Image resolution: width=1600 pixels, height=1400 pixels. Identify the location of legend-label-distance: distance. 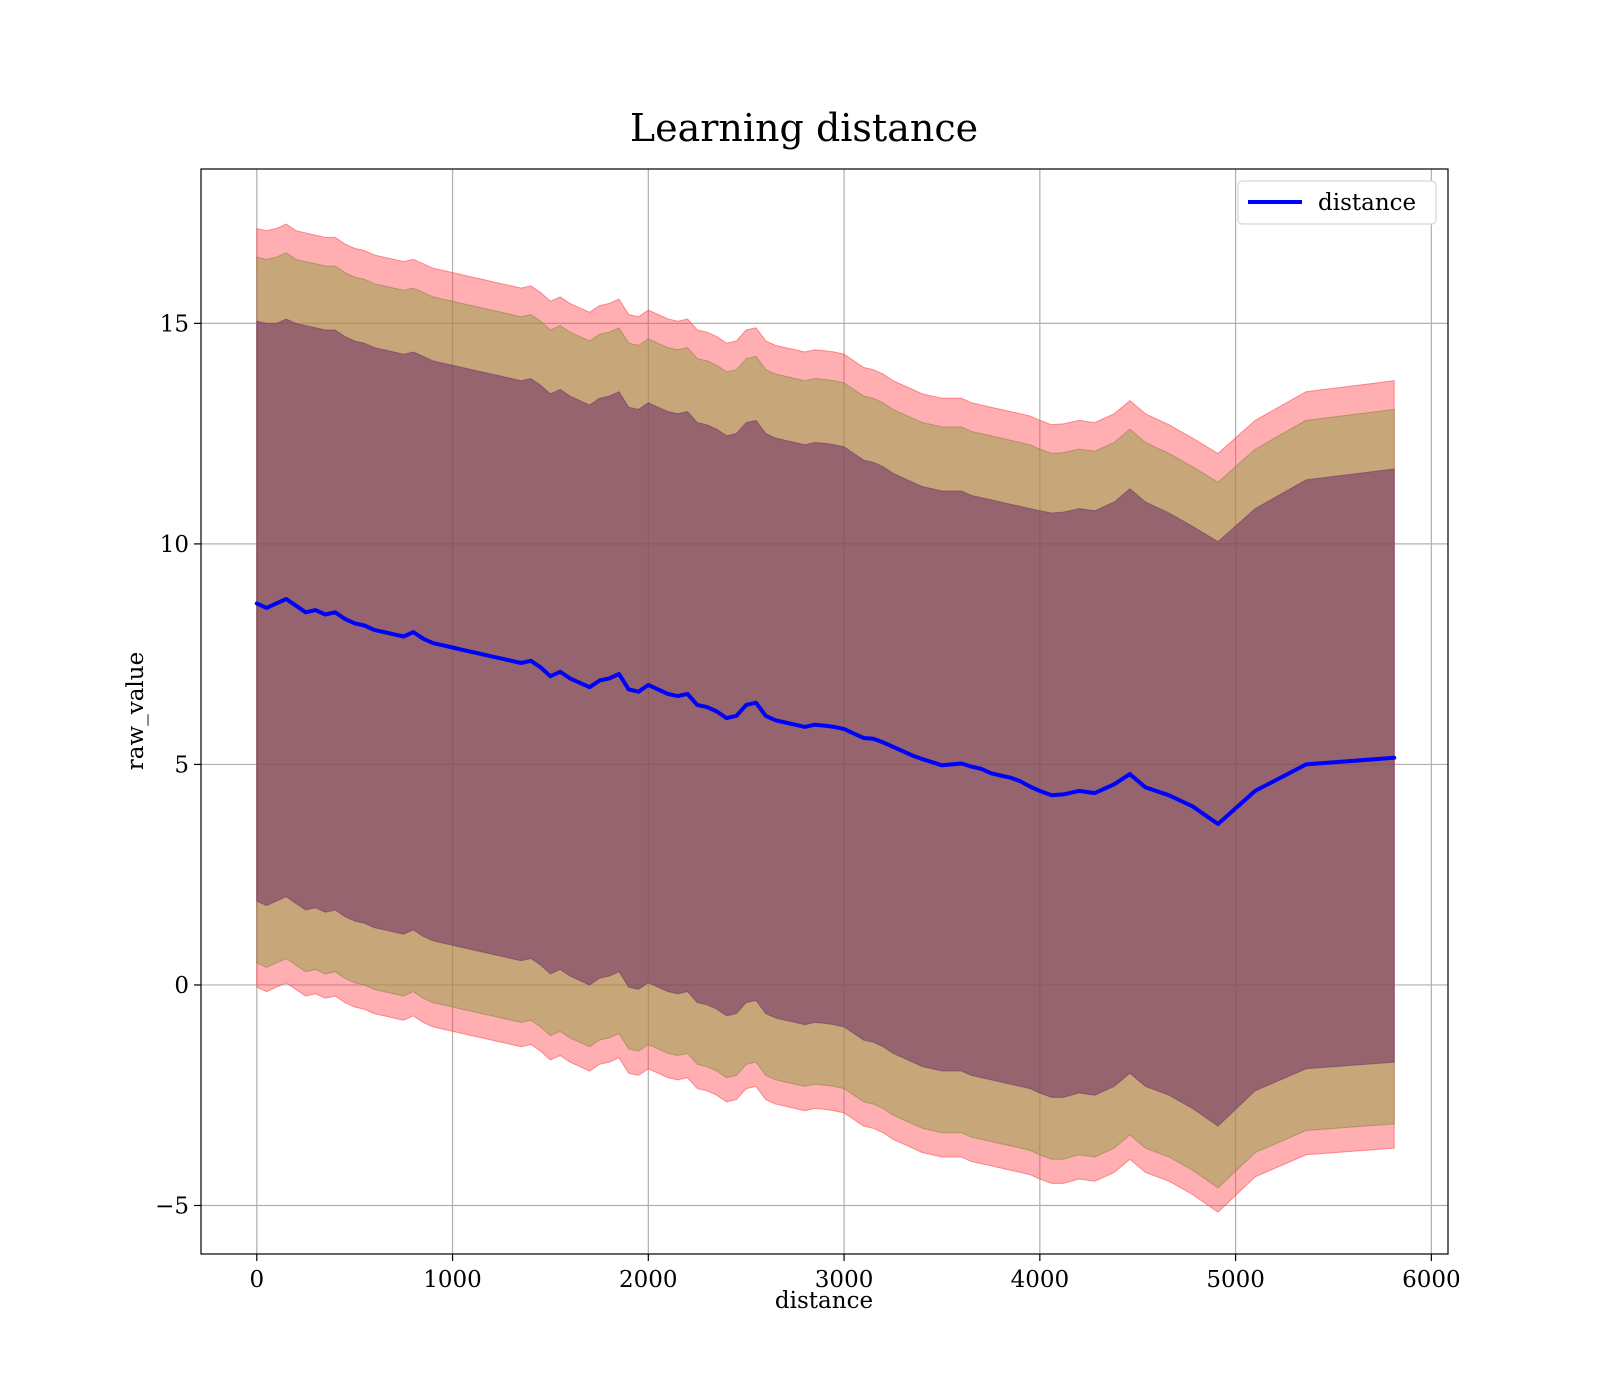
(1367, 203).